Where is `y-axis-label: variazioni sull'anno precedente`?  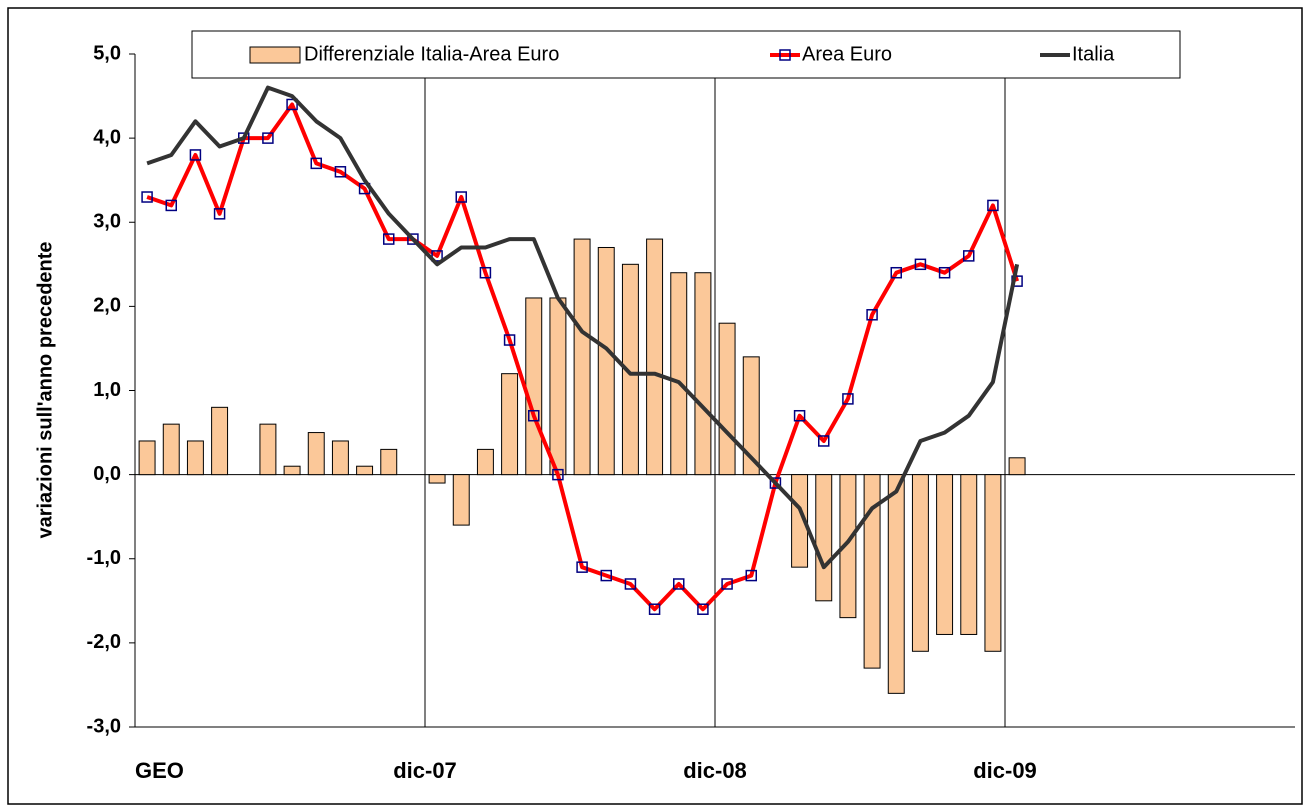 y-axis-label: variazioni sull'anno precedente is located at coordinates (45, 389).